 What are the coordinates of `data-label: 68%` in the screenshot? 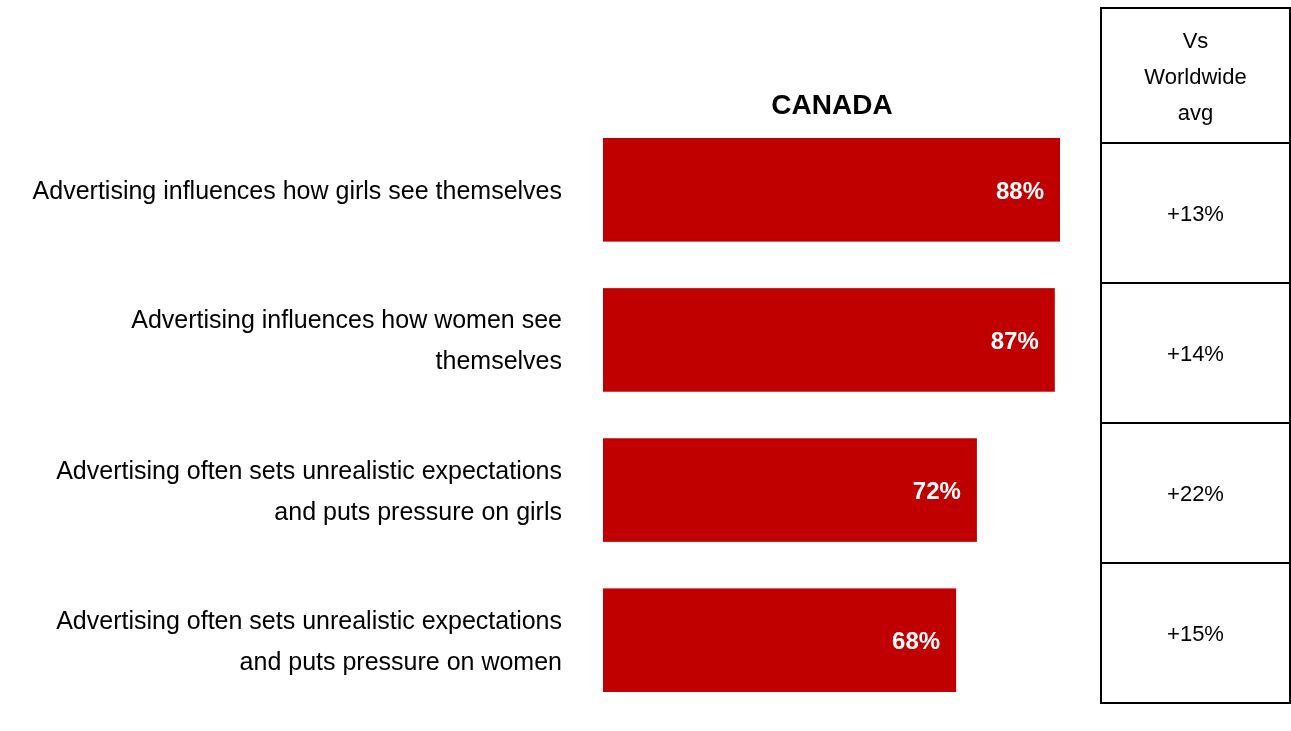 It's located at (916, 641).